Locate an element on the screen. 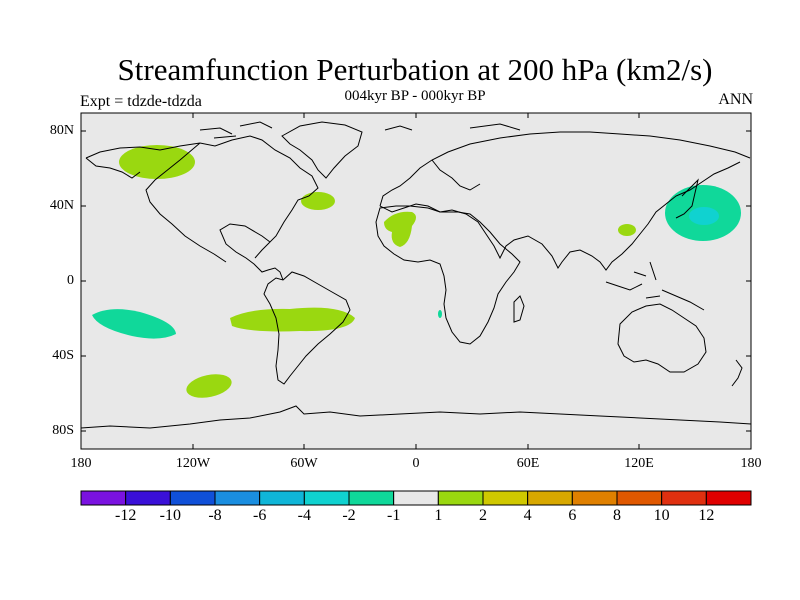 This screenshot has height=600, width=800. colorbar-label-2: -8 is located at coordinates (215, 515).